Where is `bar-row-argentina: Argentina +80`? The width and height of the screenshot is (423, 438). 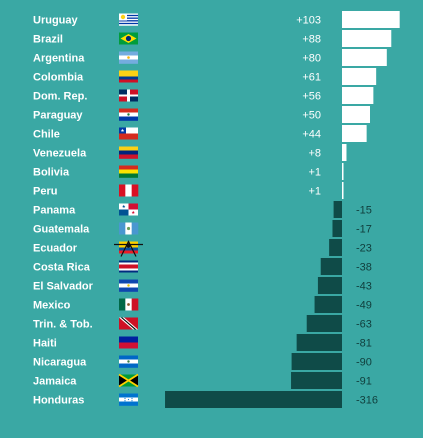 bar-row-argentina: Argentina +80 is located at coordinates (210, 57).